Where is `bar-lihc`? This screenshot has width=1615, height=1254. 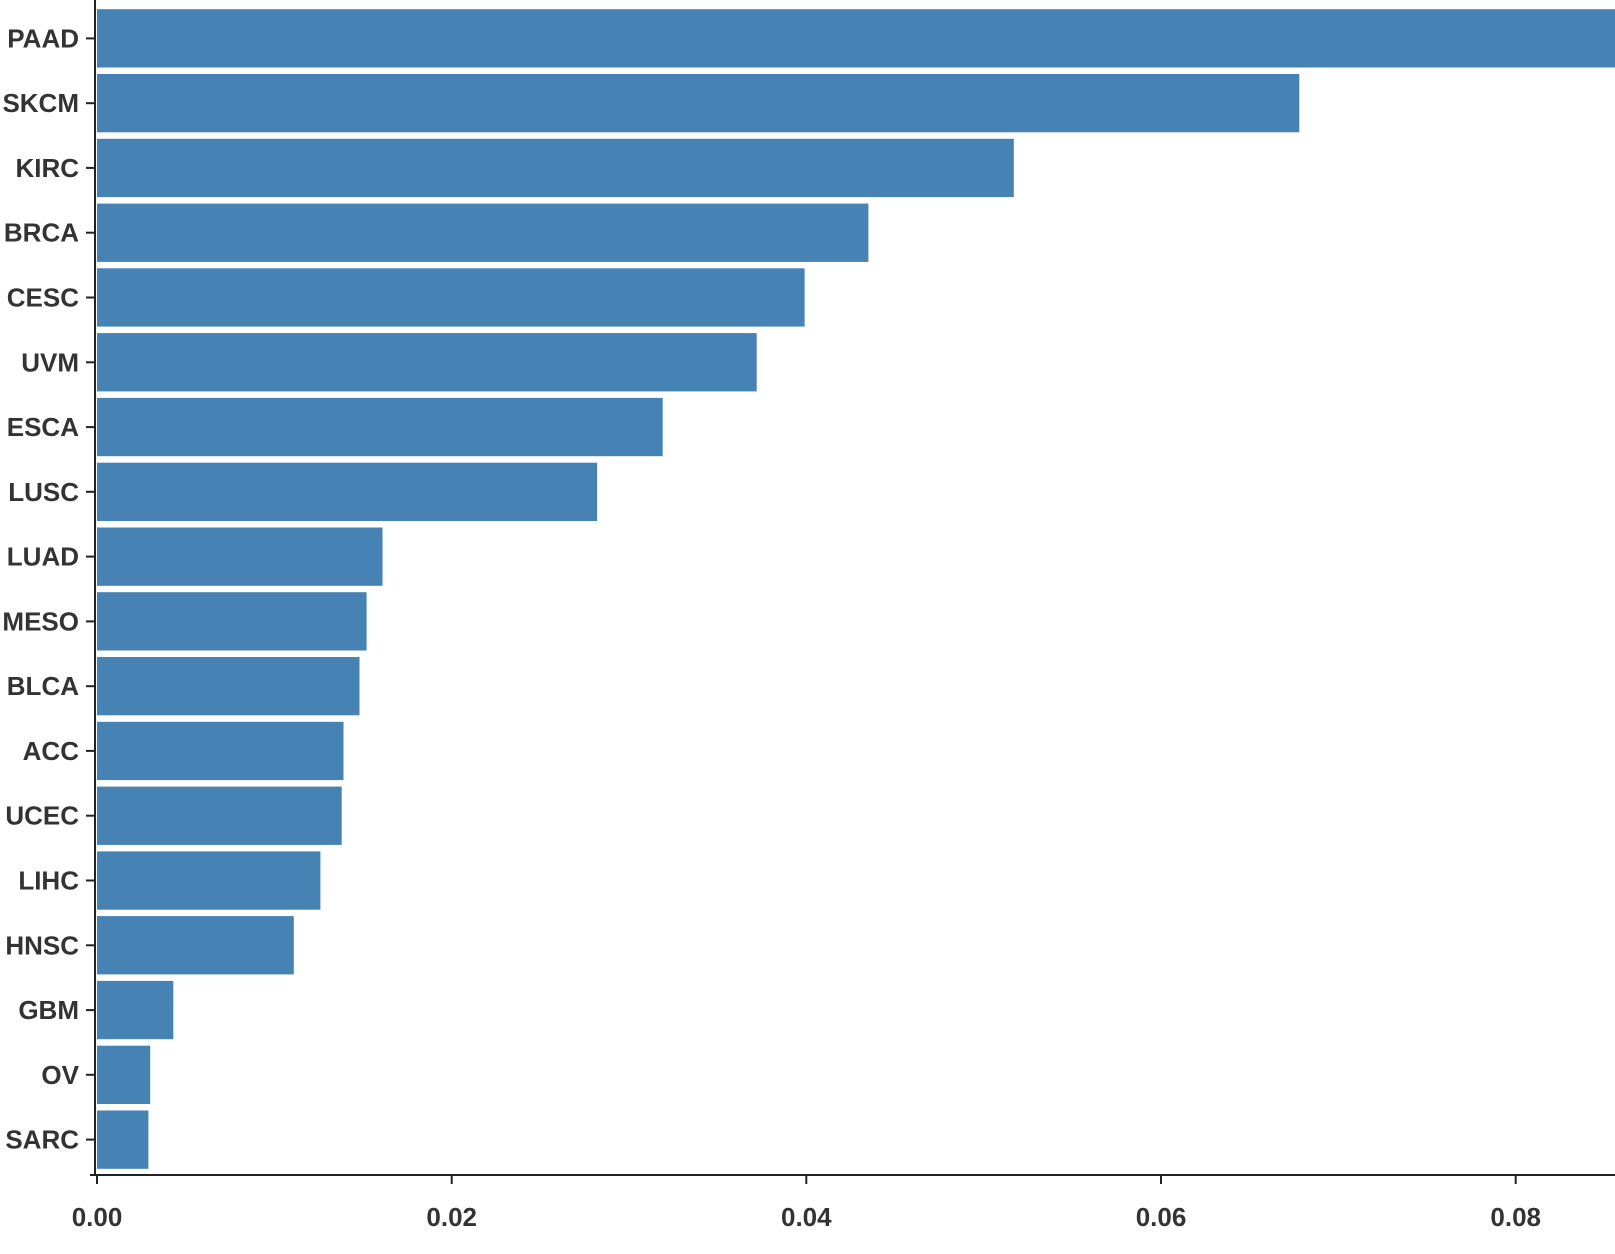
bar-lihc is located at coordinates (209, 880).